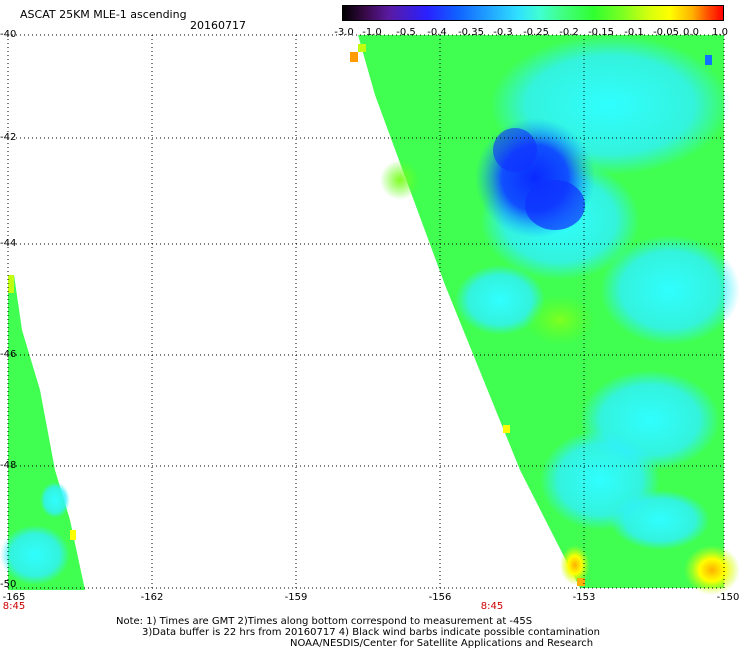 This screenshot has height=650, width=740. I want to click on colorbar-label: -3.0, so click(344, 32).